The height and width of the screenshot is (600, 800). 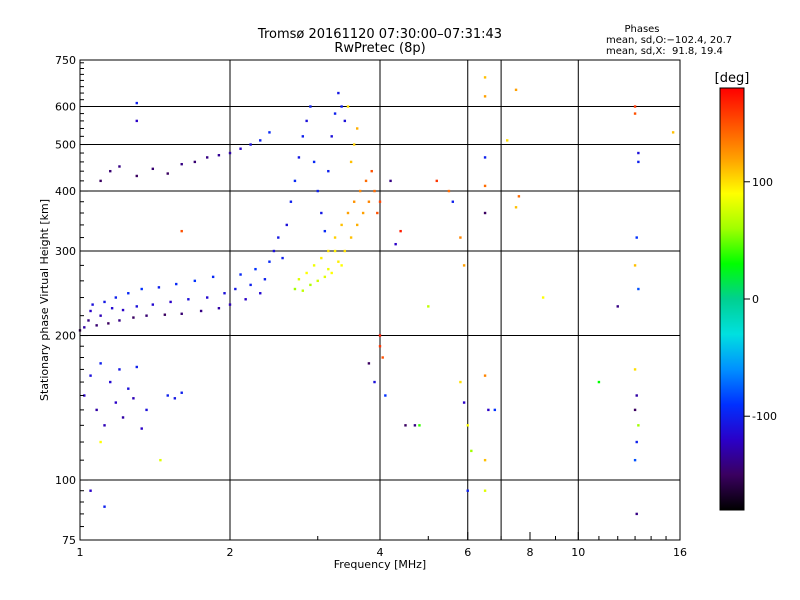 I want to click on chart-subtitle: RwPretec (8p), so click(x=380, y=48).